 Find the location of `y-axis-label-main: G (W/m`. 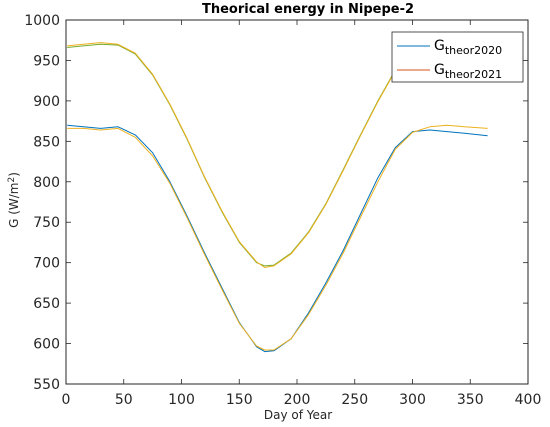

y-axis-label-main: G (W/m is located at coordinates (14, 205).